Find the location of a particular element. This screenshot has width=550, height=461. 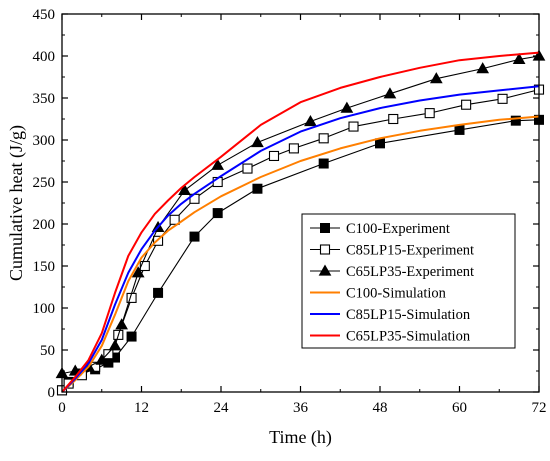

legend-item: C65LP35-Experiment is located at coordinates (392, 272).